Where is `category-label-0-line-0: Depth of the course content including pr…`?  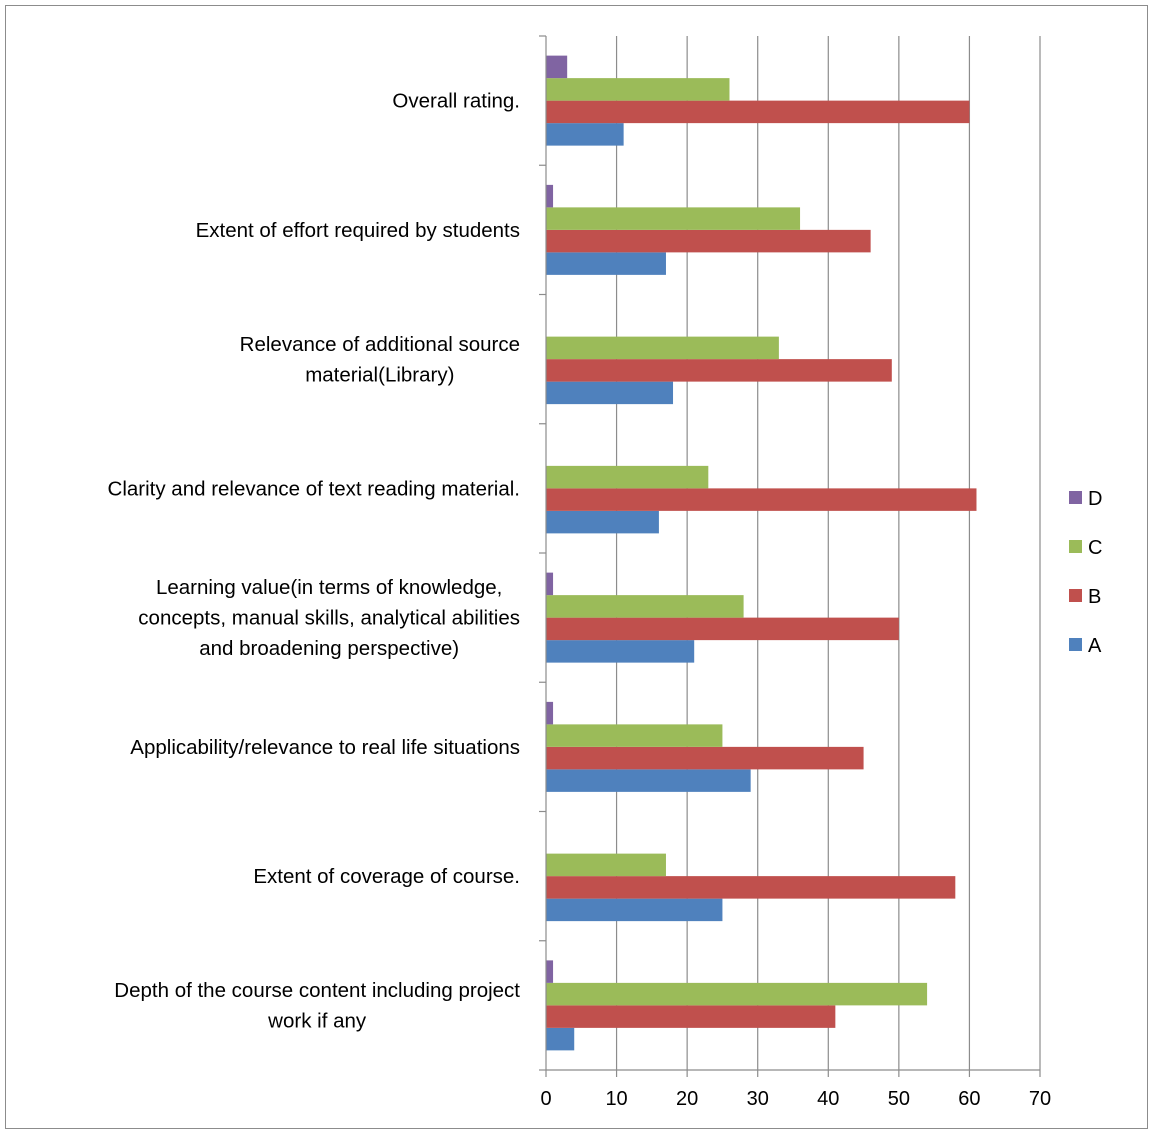
category-label-0-line-0: Depth of the course content including pr… is located at coordinates (317, 990).